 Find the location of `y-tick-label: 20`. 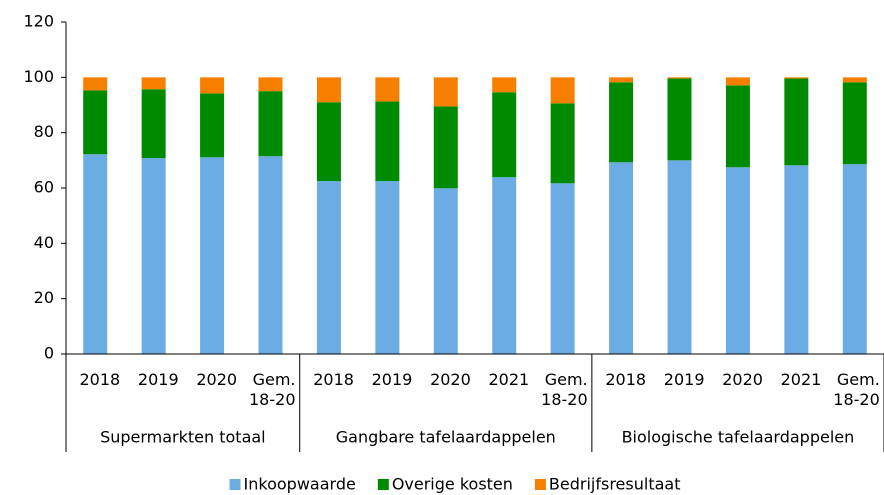

y-tick-label: 20 is located at coordinates (44, 297).